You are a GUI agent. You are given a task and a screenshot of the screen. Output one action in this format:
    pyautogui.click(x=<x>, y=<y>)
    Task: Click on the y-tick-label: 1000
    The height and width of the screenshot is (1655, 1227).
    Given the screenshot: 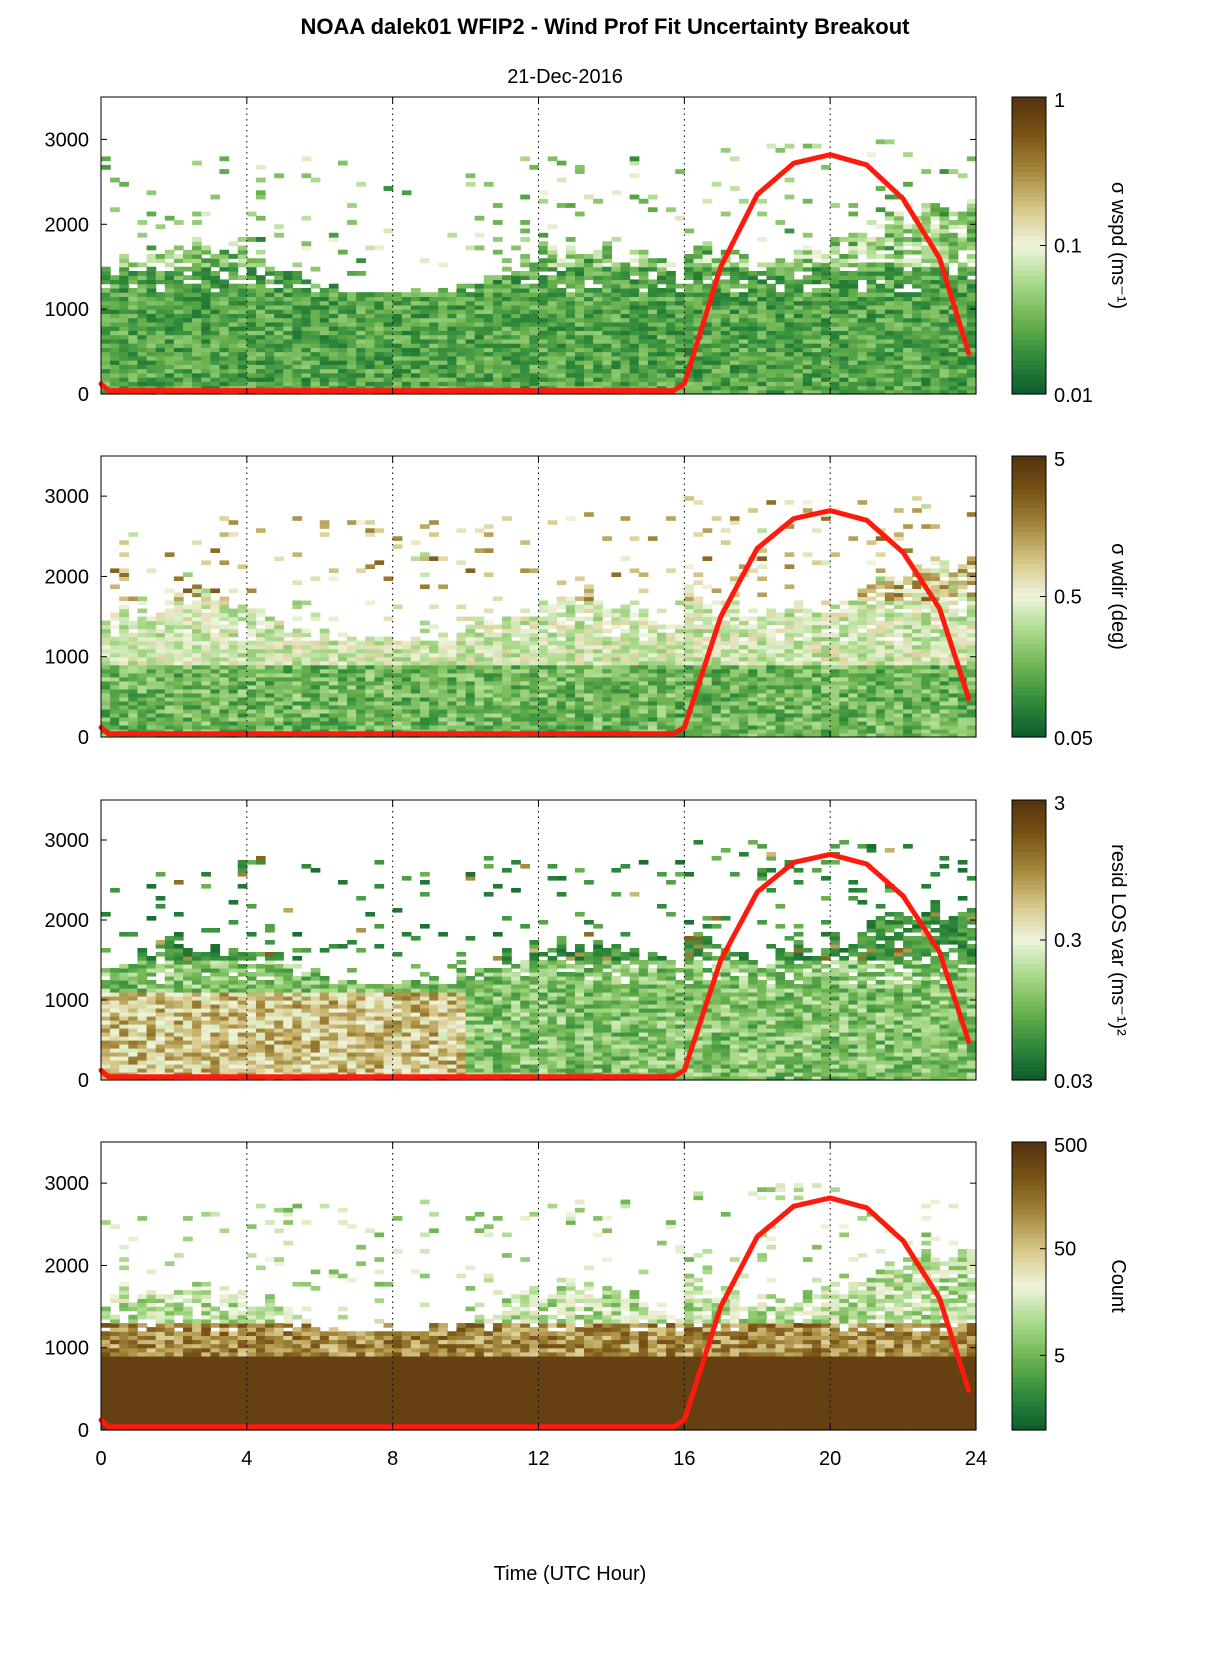 What is the action you would take?
    pyautogui.click(x=67, y=310)
    